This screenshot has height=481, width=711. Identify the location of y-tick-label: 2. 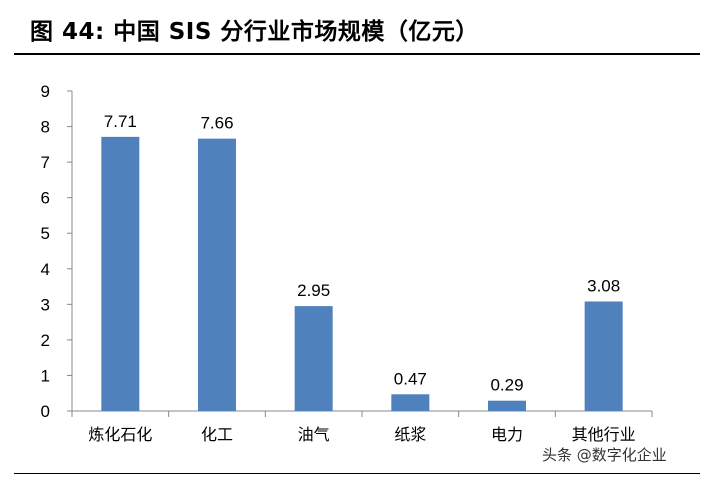
(45, 340).